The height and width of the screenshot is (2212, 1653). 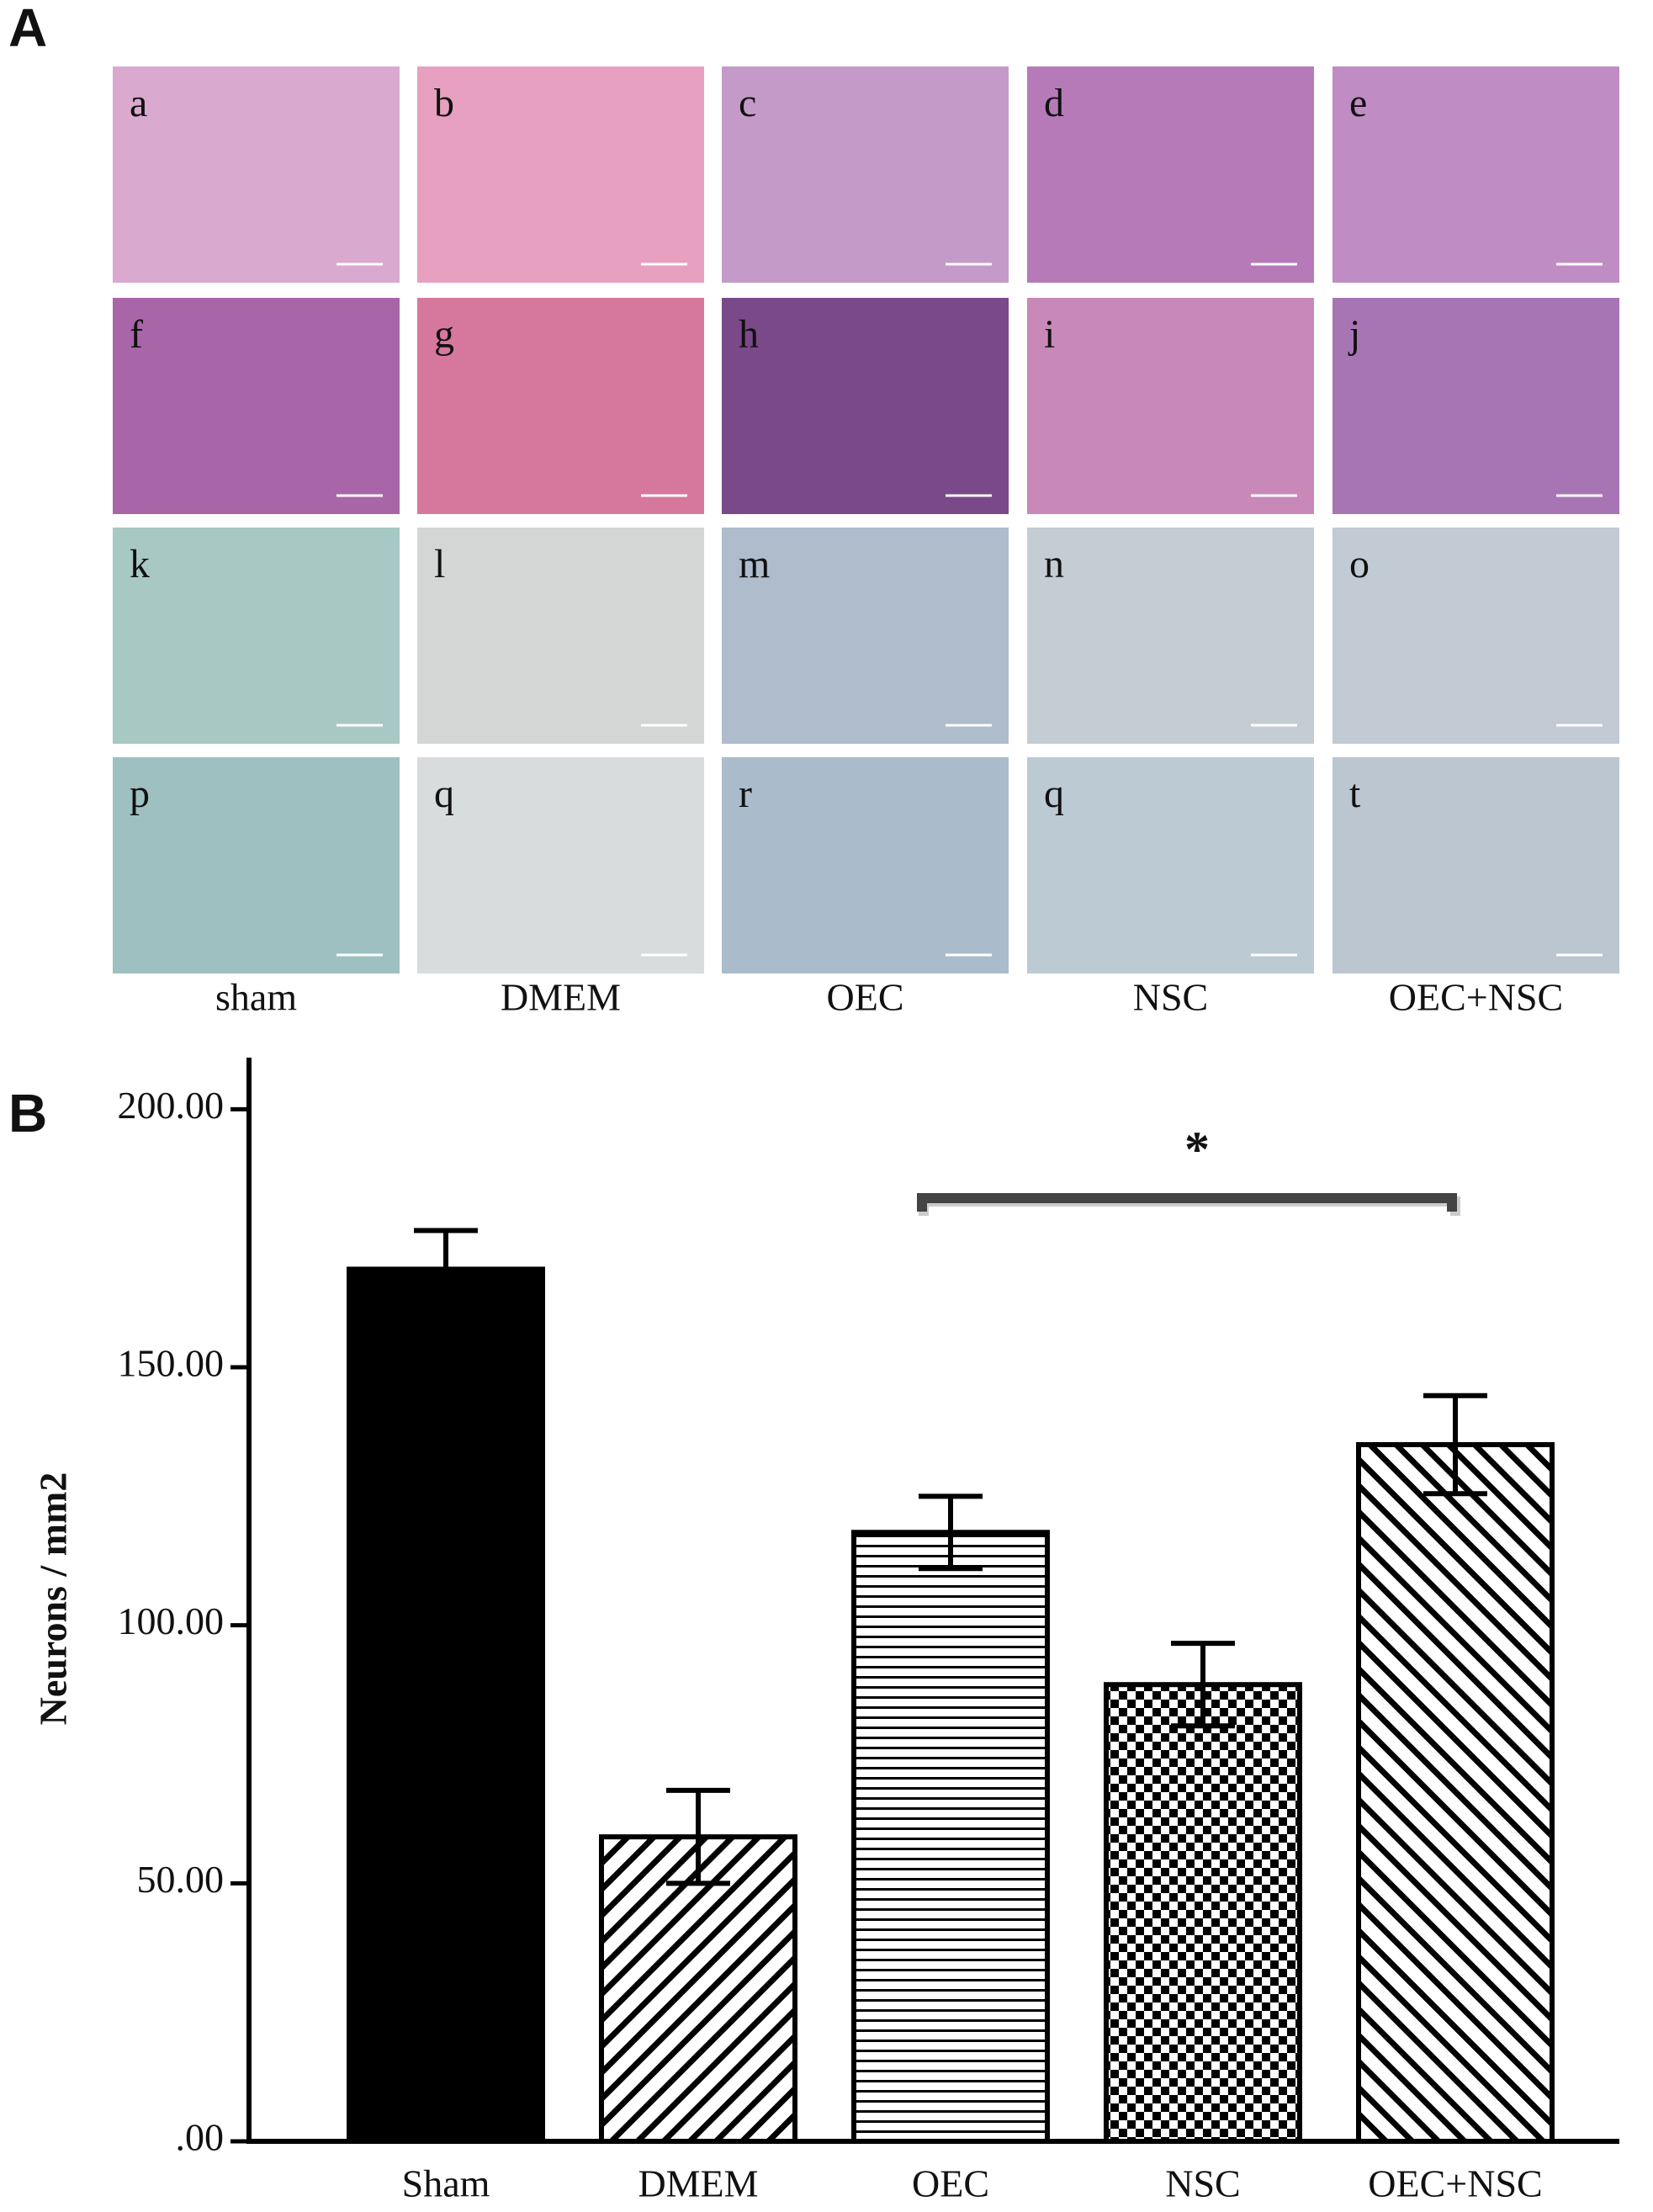 What do you see at coordinates (745, 794) in the screenshot?
I see `tile-label: r` at bounding box center [745, 794].